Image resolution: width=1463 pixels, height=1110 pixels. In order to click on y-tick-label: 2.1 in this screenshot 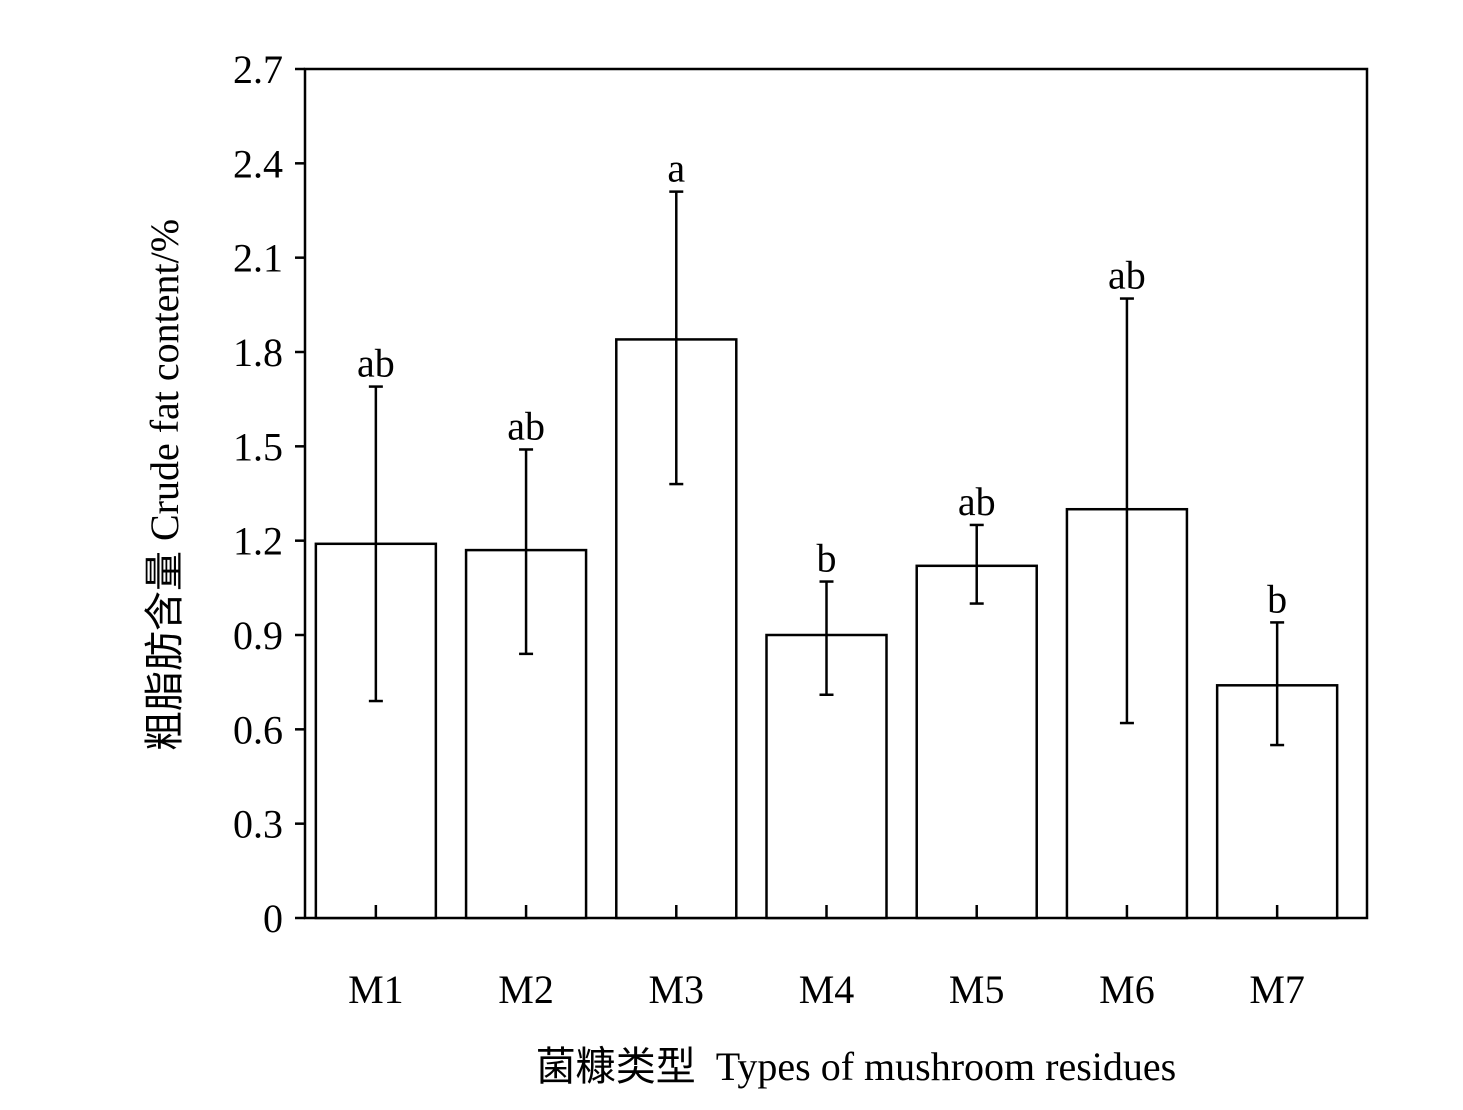, I will do `click(258, 258)`.